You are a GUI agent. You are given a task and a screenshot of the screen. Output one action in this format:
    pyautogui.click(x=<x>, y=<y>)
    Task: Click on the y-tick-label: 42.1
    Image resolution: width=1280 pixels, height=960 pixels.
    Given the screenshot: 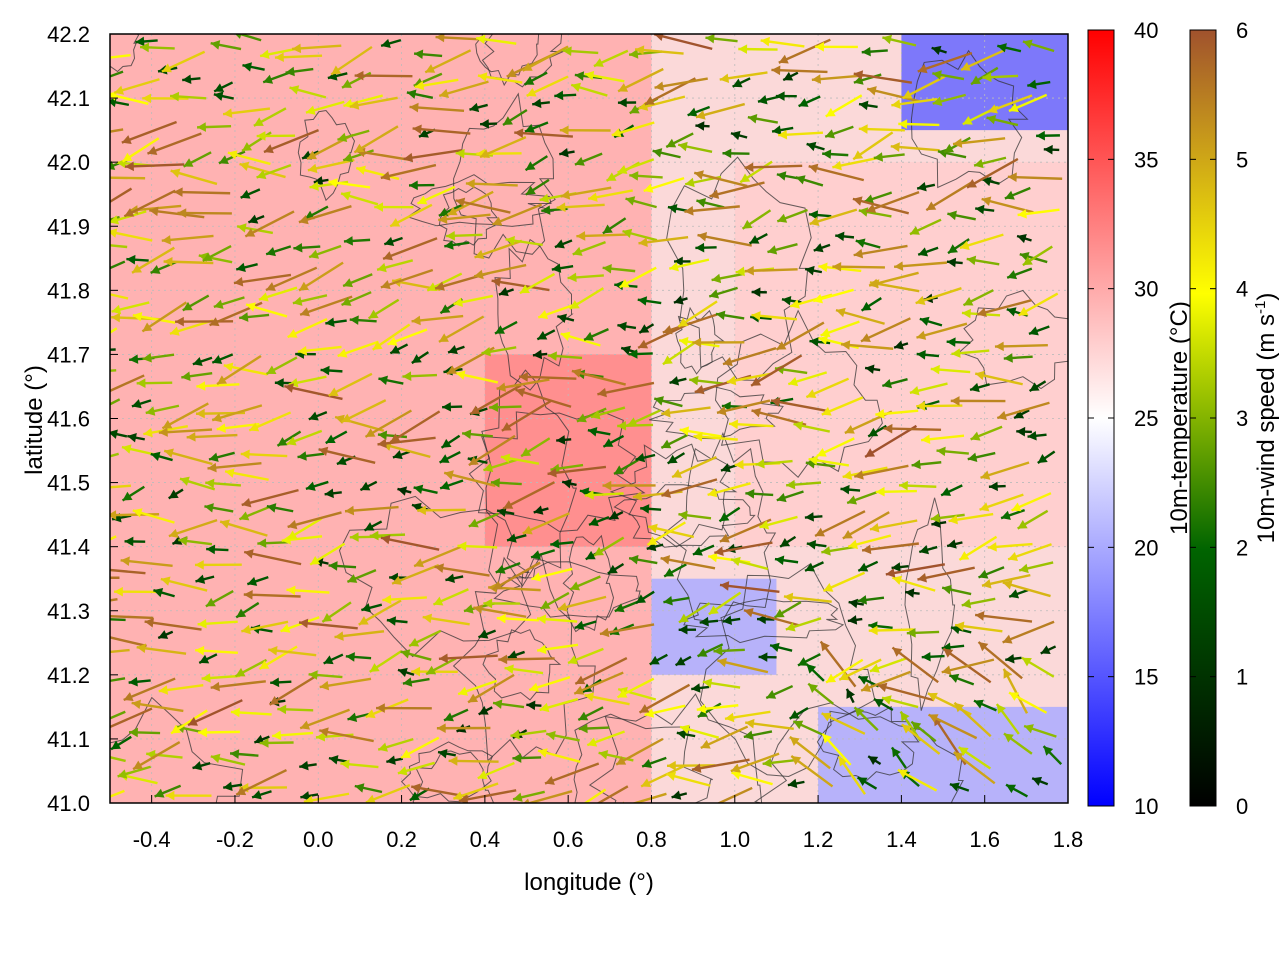 What is the action you would take?
    pyautogui.click(x=68, y=98)
    